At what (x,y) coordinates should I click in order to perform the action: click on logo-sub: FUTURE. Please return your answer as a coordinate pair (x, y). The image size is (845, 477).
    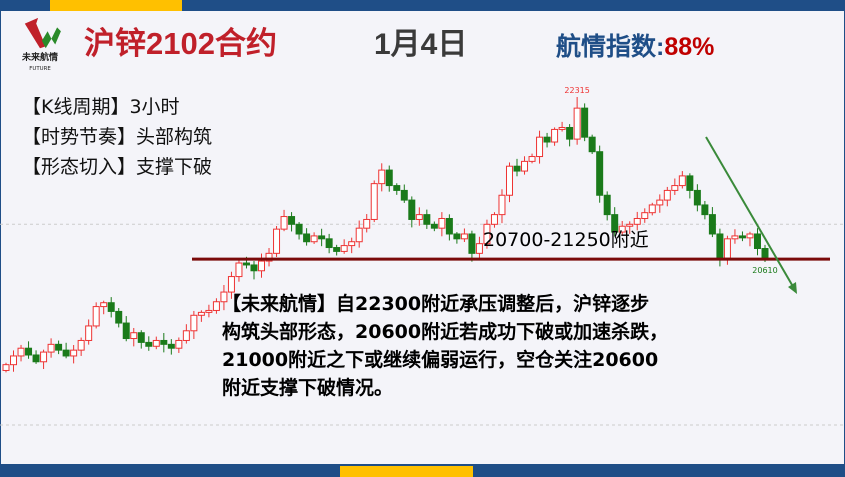
    Looking at the image, I should click on (40, 69).